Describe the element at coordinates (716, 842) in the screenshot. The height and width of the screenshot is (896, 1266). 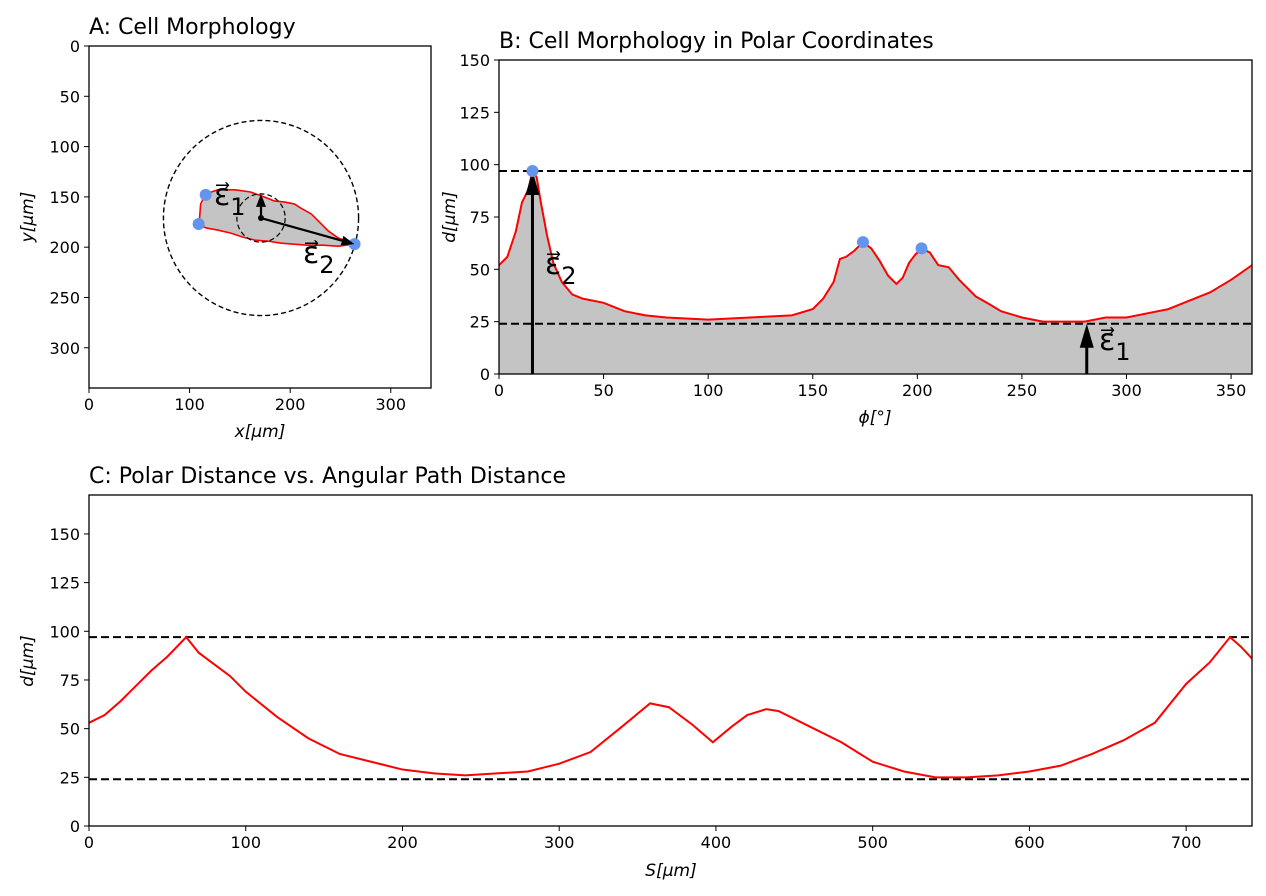
I see `panel-c-xtick-label: 400` at that location.